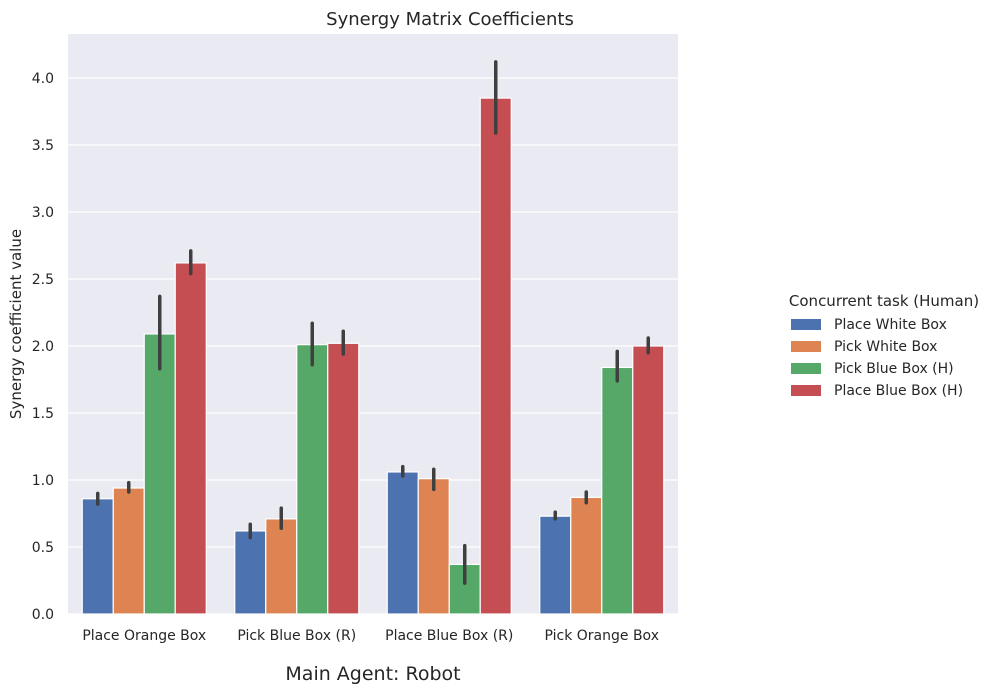 The height and width of the screenshot is (693, 1003). What do you see at coordinates (43, 79) in the screenshot?
I see `y-tick-label: 4.0` at bounding box center [43, 79].